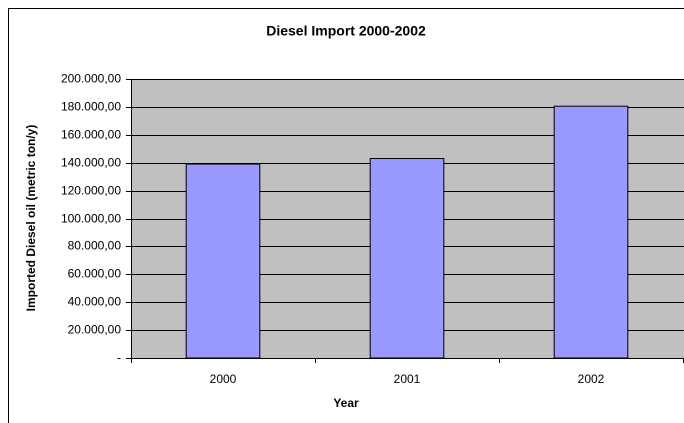 The height and width of the screenshot is (423, 684). Describe the element at coordinates (223, 379) in the screenshot. I see `x-tick-label: 2000` at that location.